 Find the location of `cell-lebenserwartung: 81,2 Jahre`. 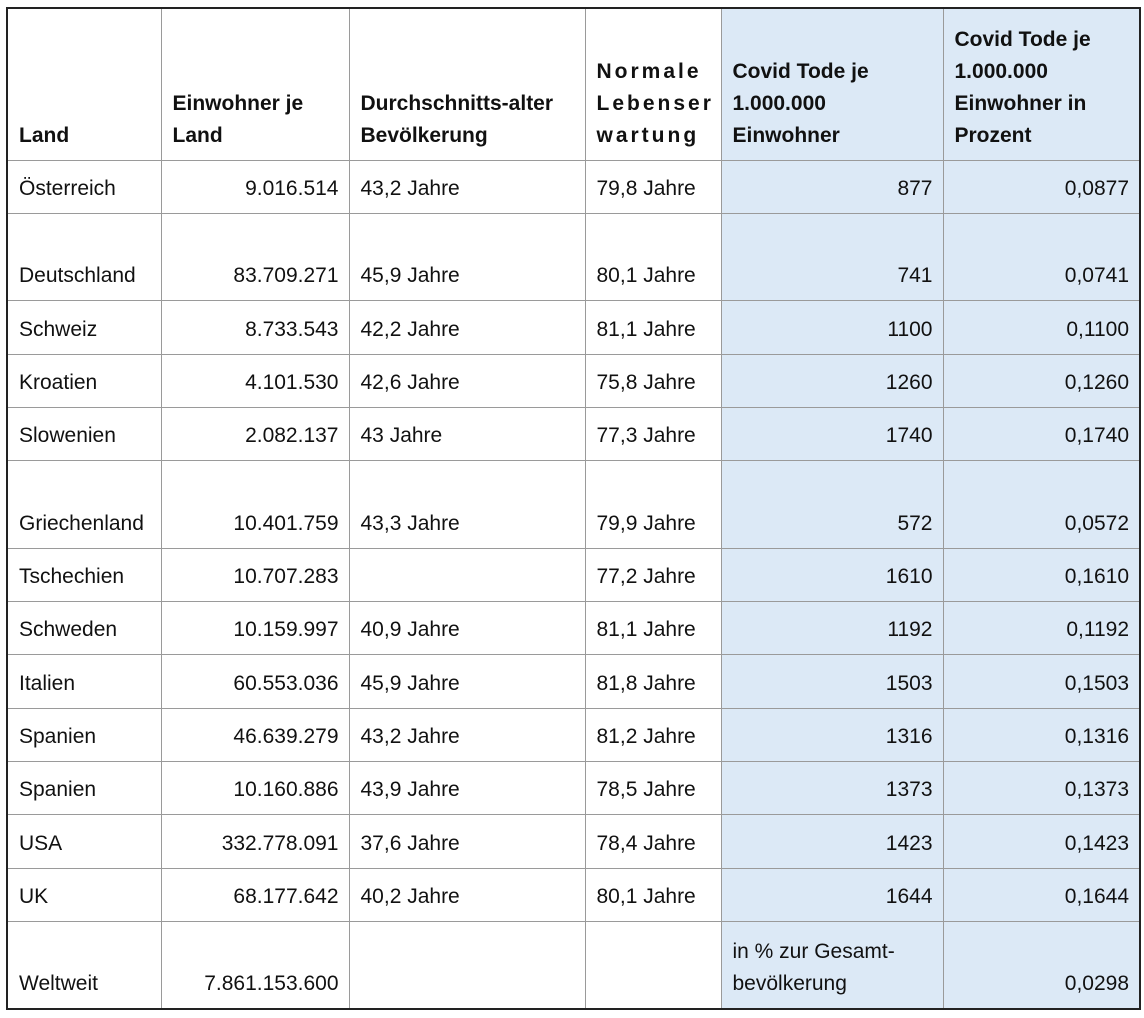

cell-lebenserwartung: 81,2 Jahre is located at coordinates (653, 735).